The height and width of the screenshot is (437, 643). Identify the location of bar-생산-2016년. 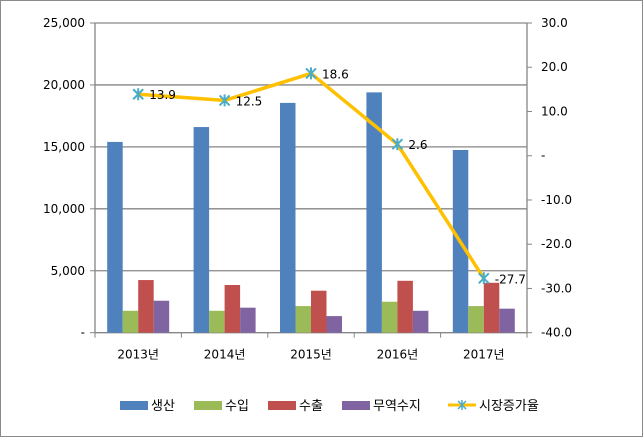
(374, 212).